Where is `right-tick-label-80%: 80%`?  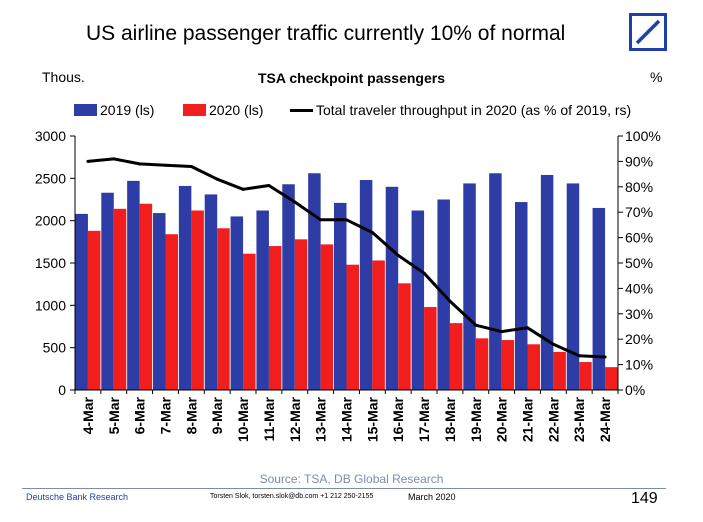
right-tick-label-80%: 80% is located at coordinates (639, 187).